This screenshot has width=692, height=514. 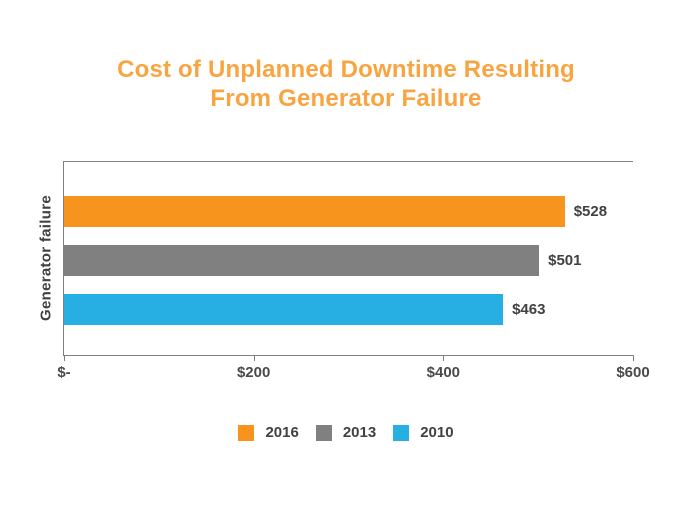 I want to click on bar-row-2013: $501, so click(x=348, y=260).